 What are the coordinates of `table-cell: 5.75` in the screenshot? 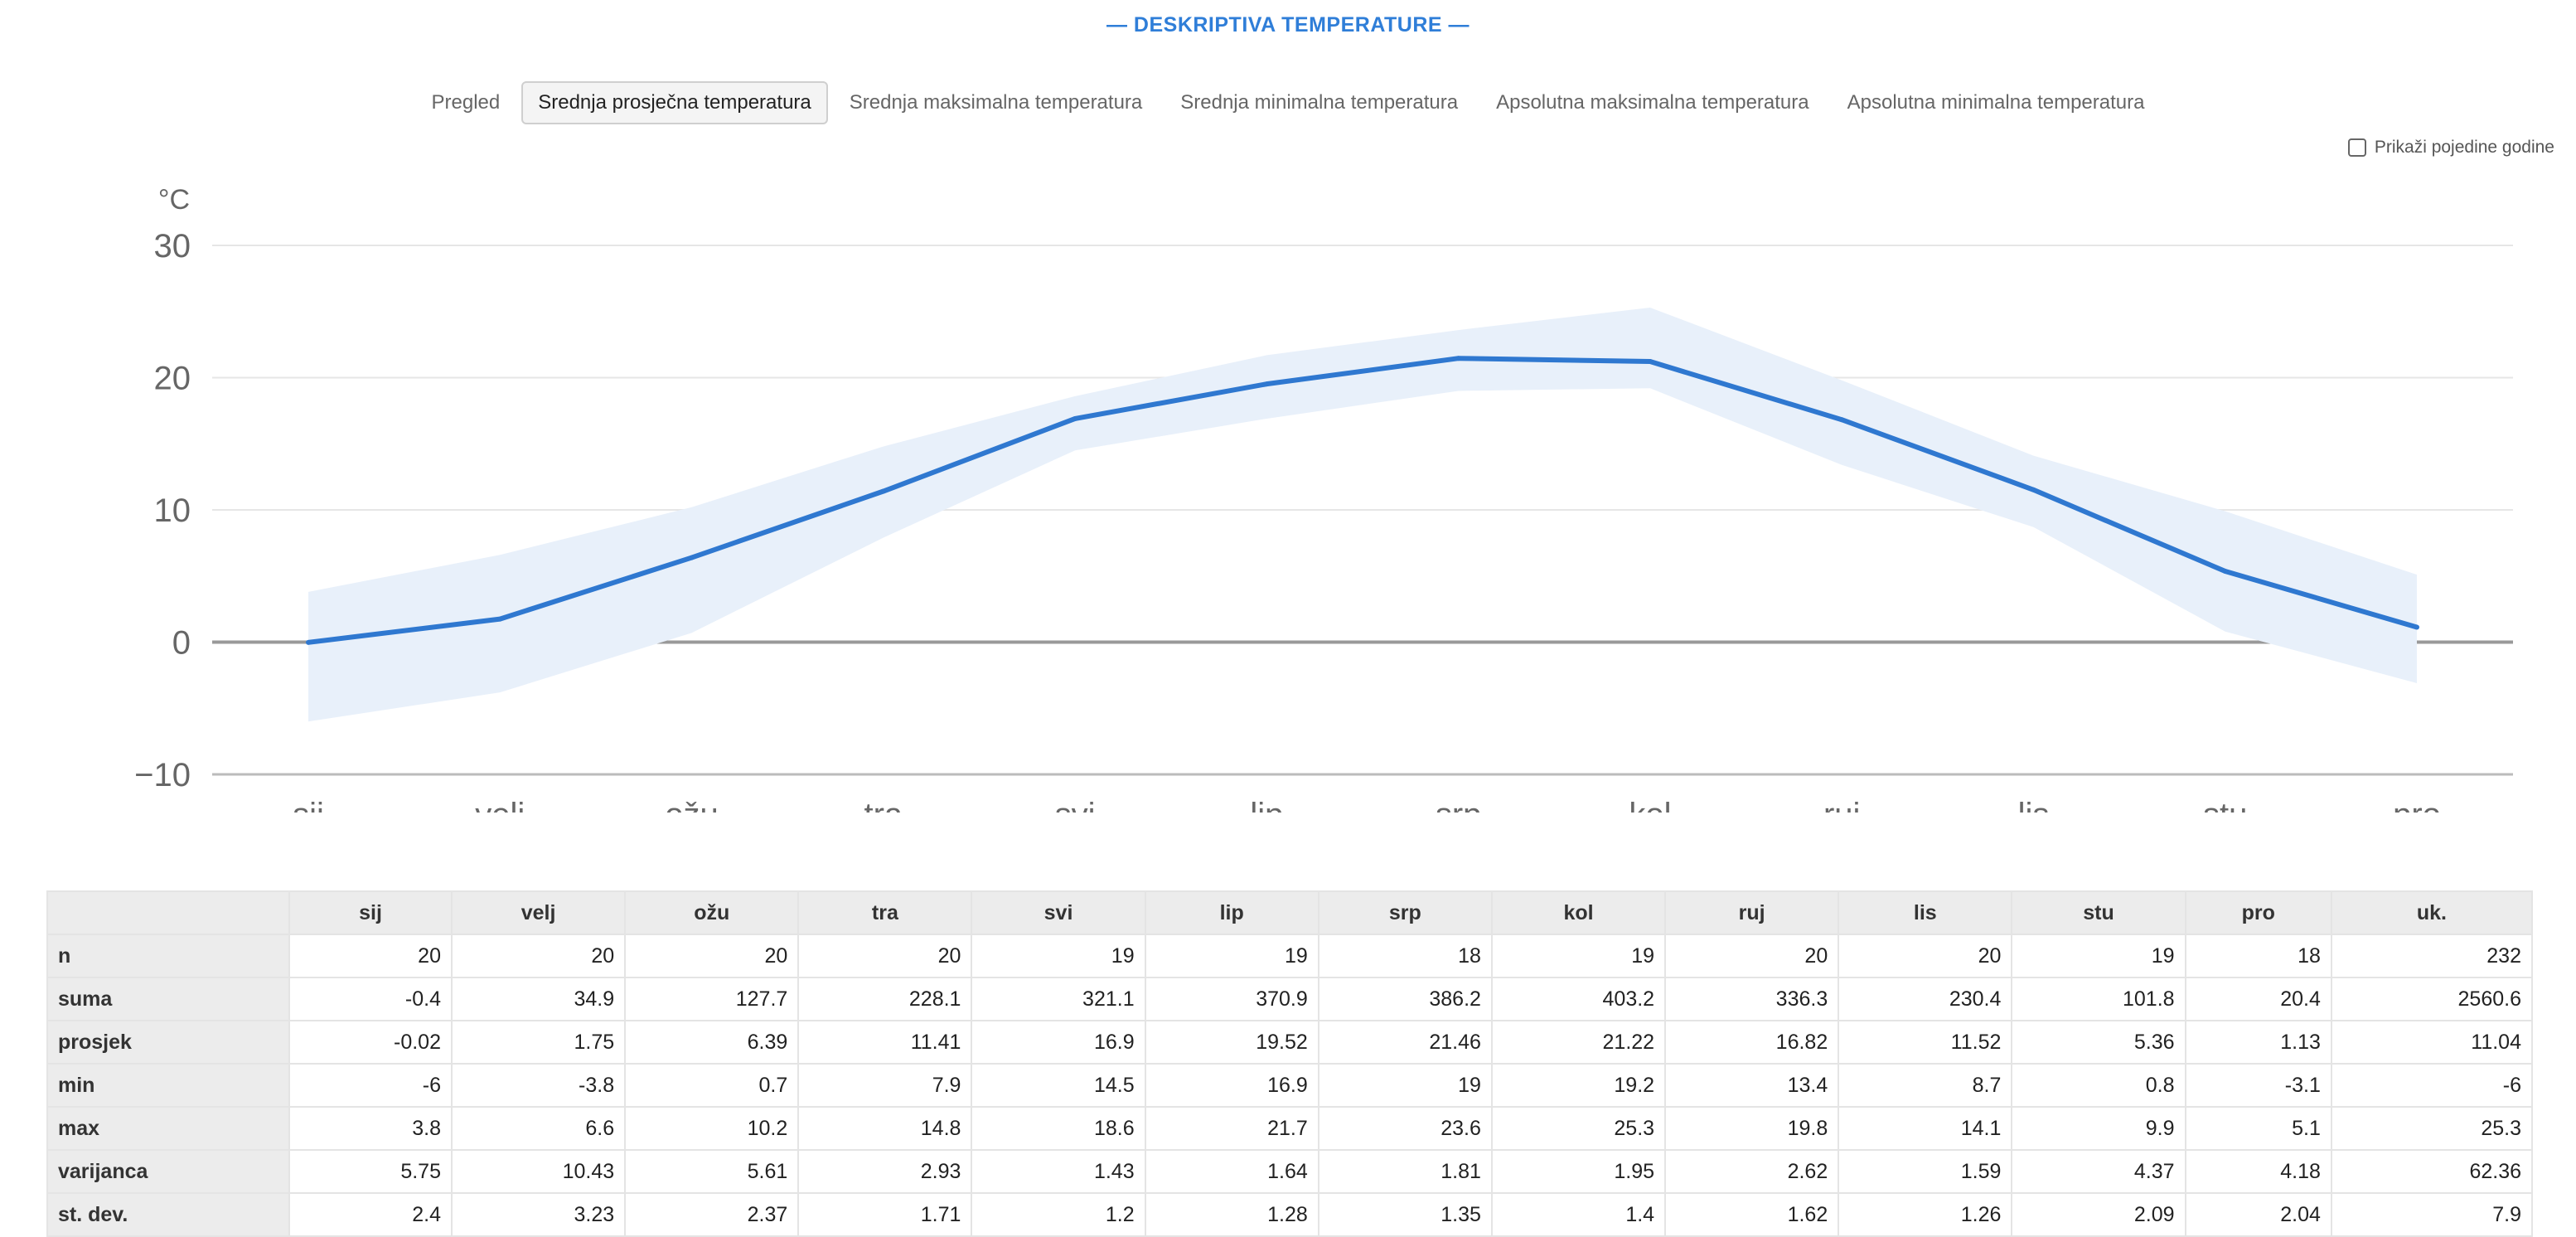 It's located at (370, 1171).